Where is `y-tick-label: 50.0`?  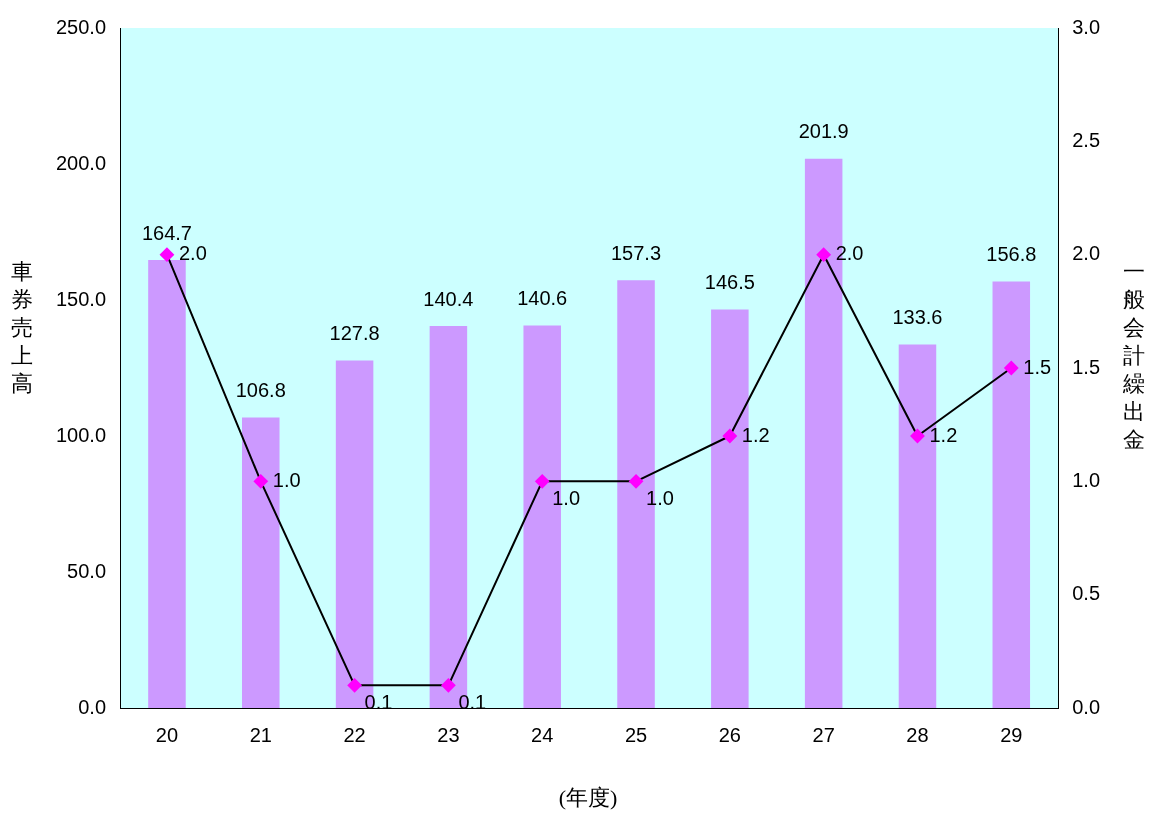
y-tick-label: 50.0 is located at coordinates (87, 570).